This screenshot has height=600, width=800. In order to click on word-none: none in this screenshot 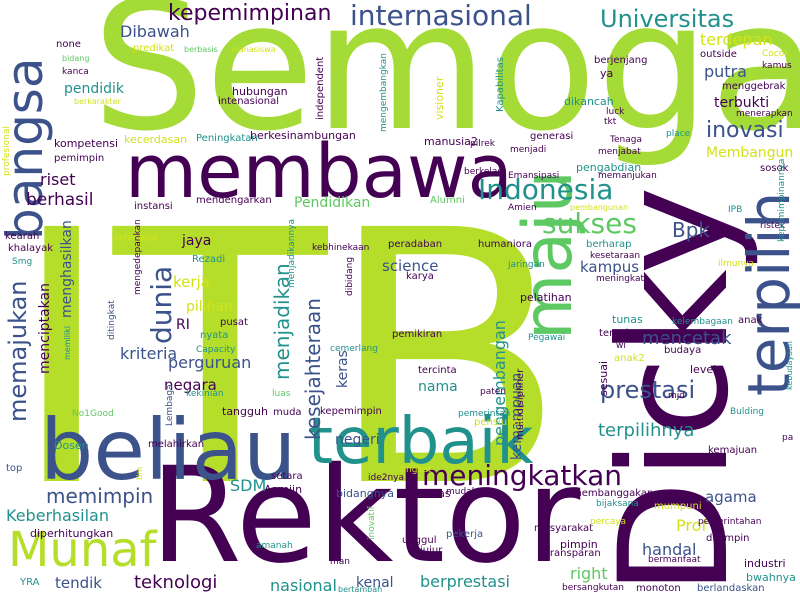, I will do `click(68, 44)`.